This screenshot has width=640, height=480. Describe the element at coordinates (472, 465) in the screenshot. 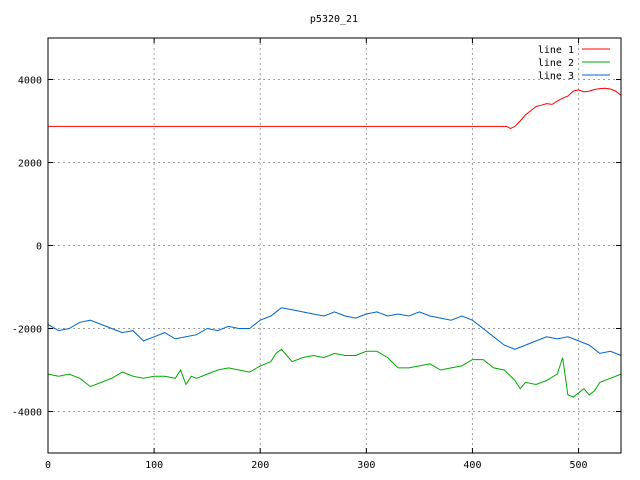

I see `x-tick-label: 400` at that location.